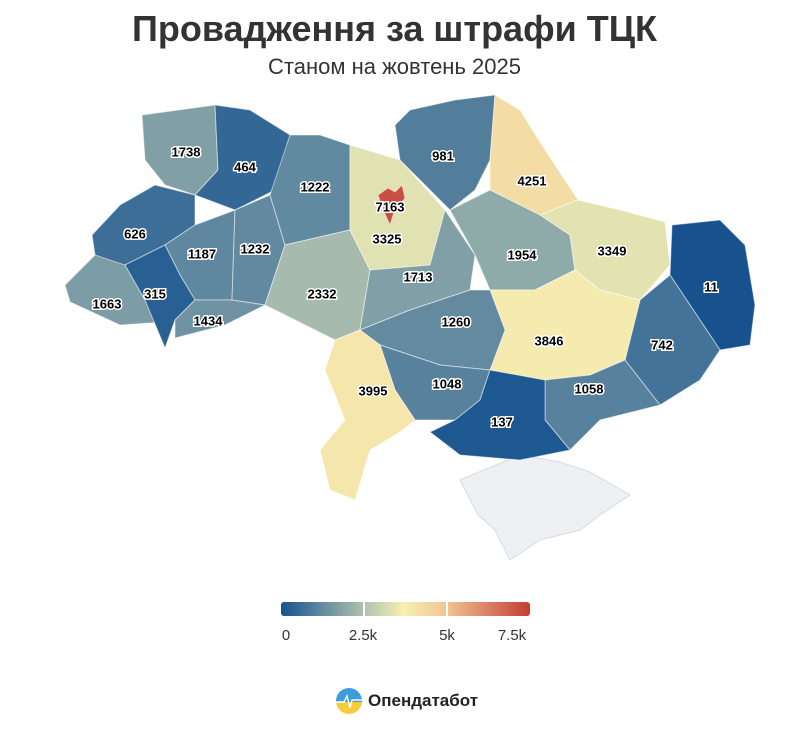 This screenshot has height=731, width=789. Describe the element at coordinates (711, 286) in the screenshot. I see `region-value-label: 11` at that location.